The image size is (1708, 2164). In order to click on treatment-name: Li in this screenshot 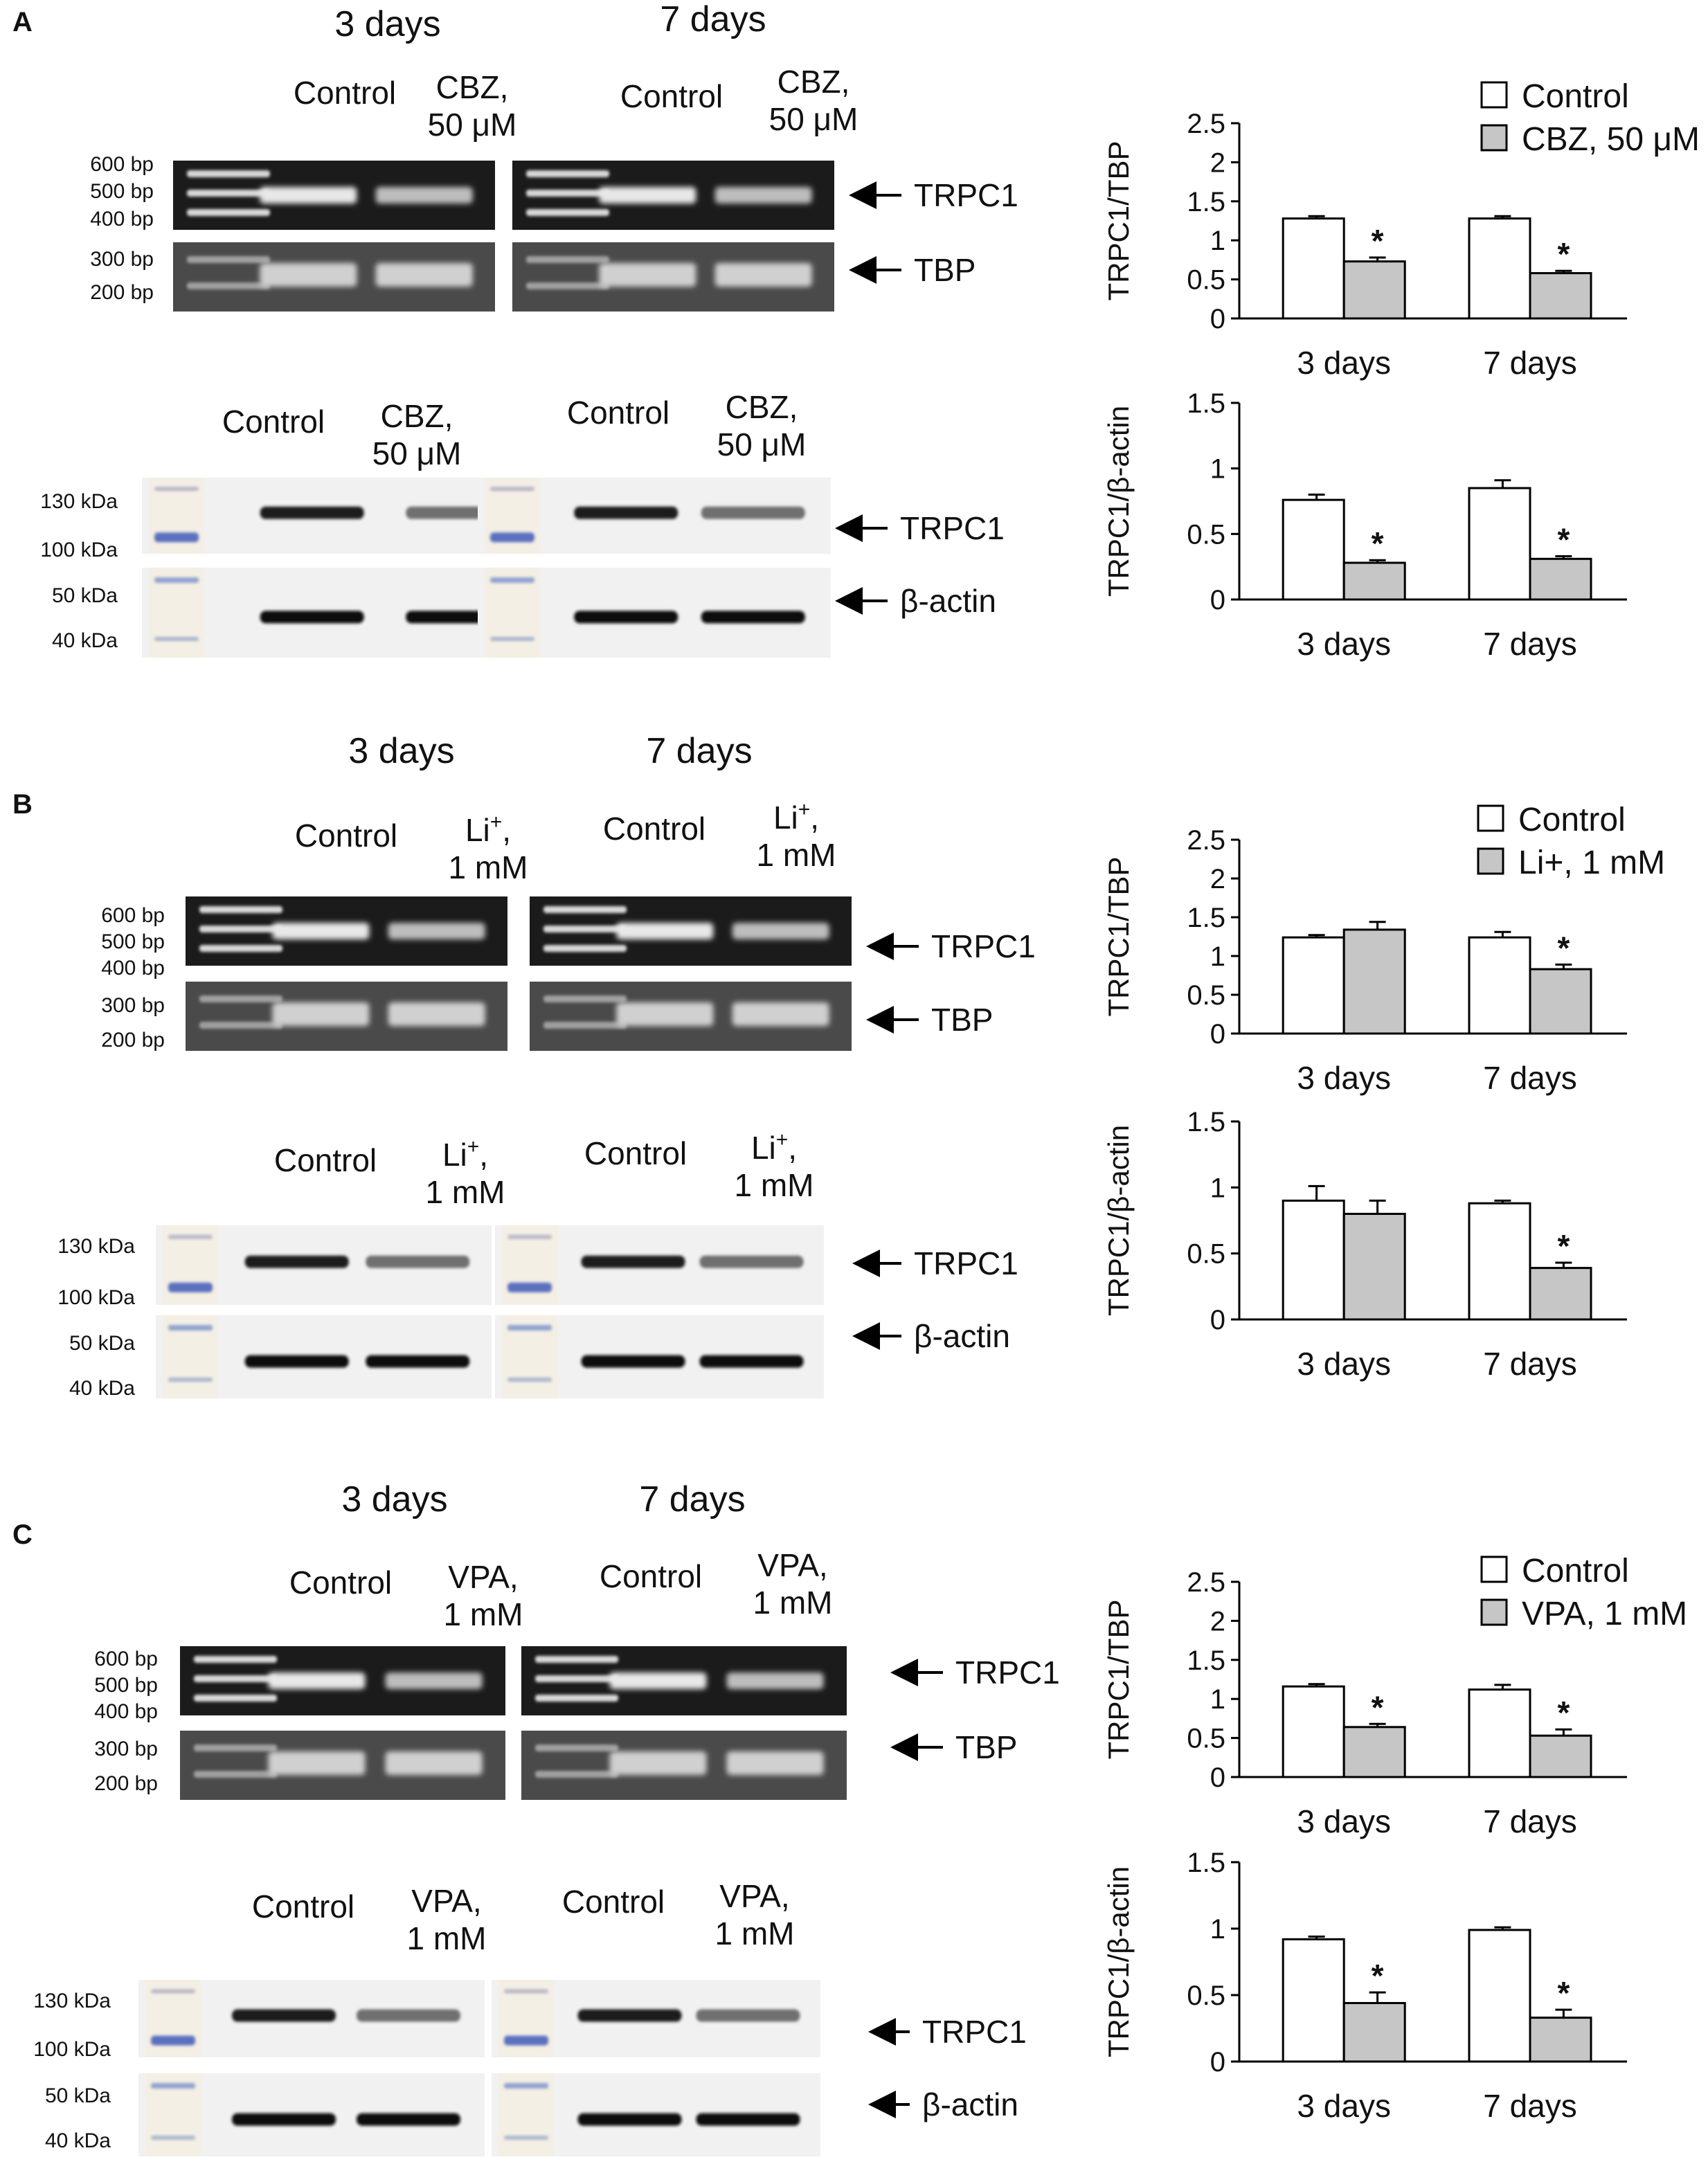, I will do `click(477, 830)`.